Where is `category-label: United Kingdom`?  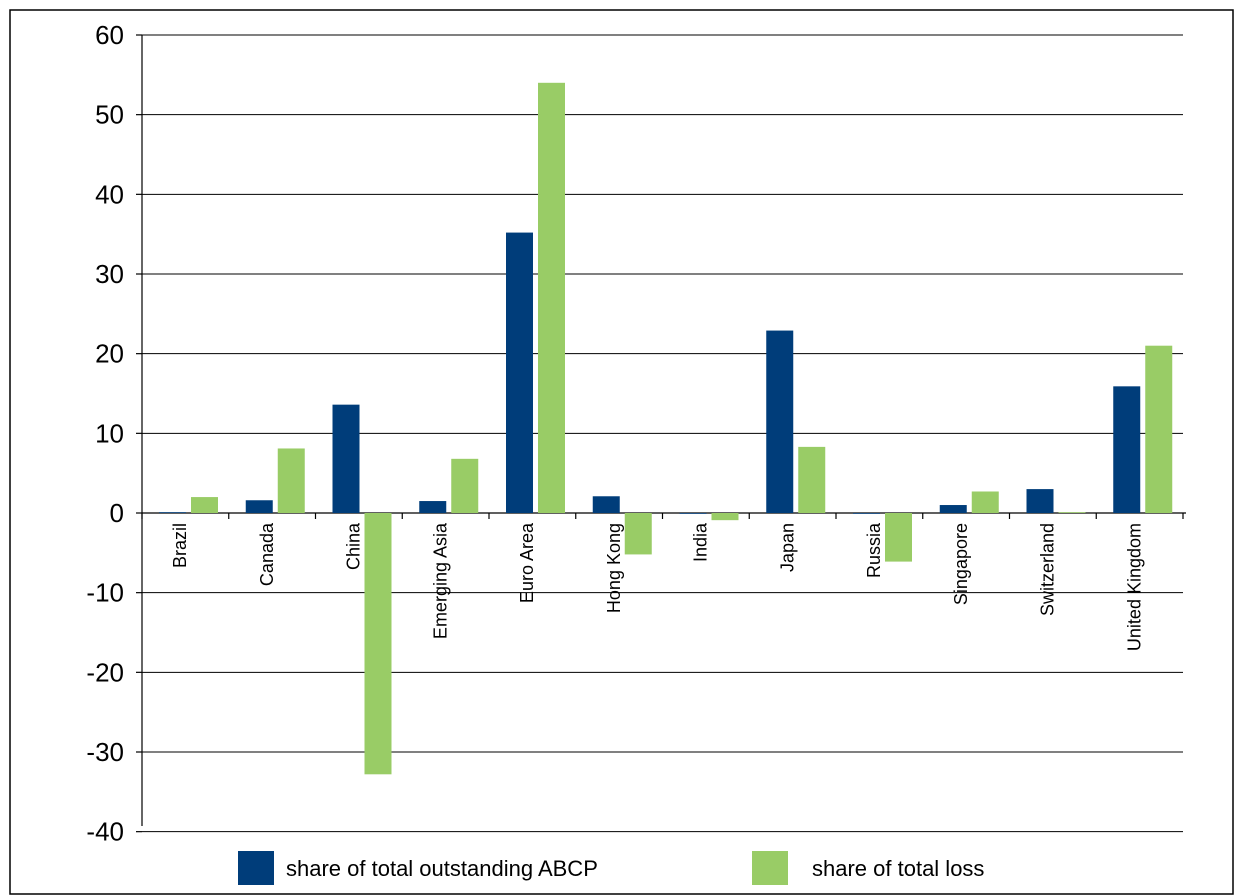
category-label: United Kingdom is located at coordinates (1134, 587).